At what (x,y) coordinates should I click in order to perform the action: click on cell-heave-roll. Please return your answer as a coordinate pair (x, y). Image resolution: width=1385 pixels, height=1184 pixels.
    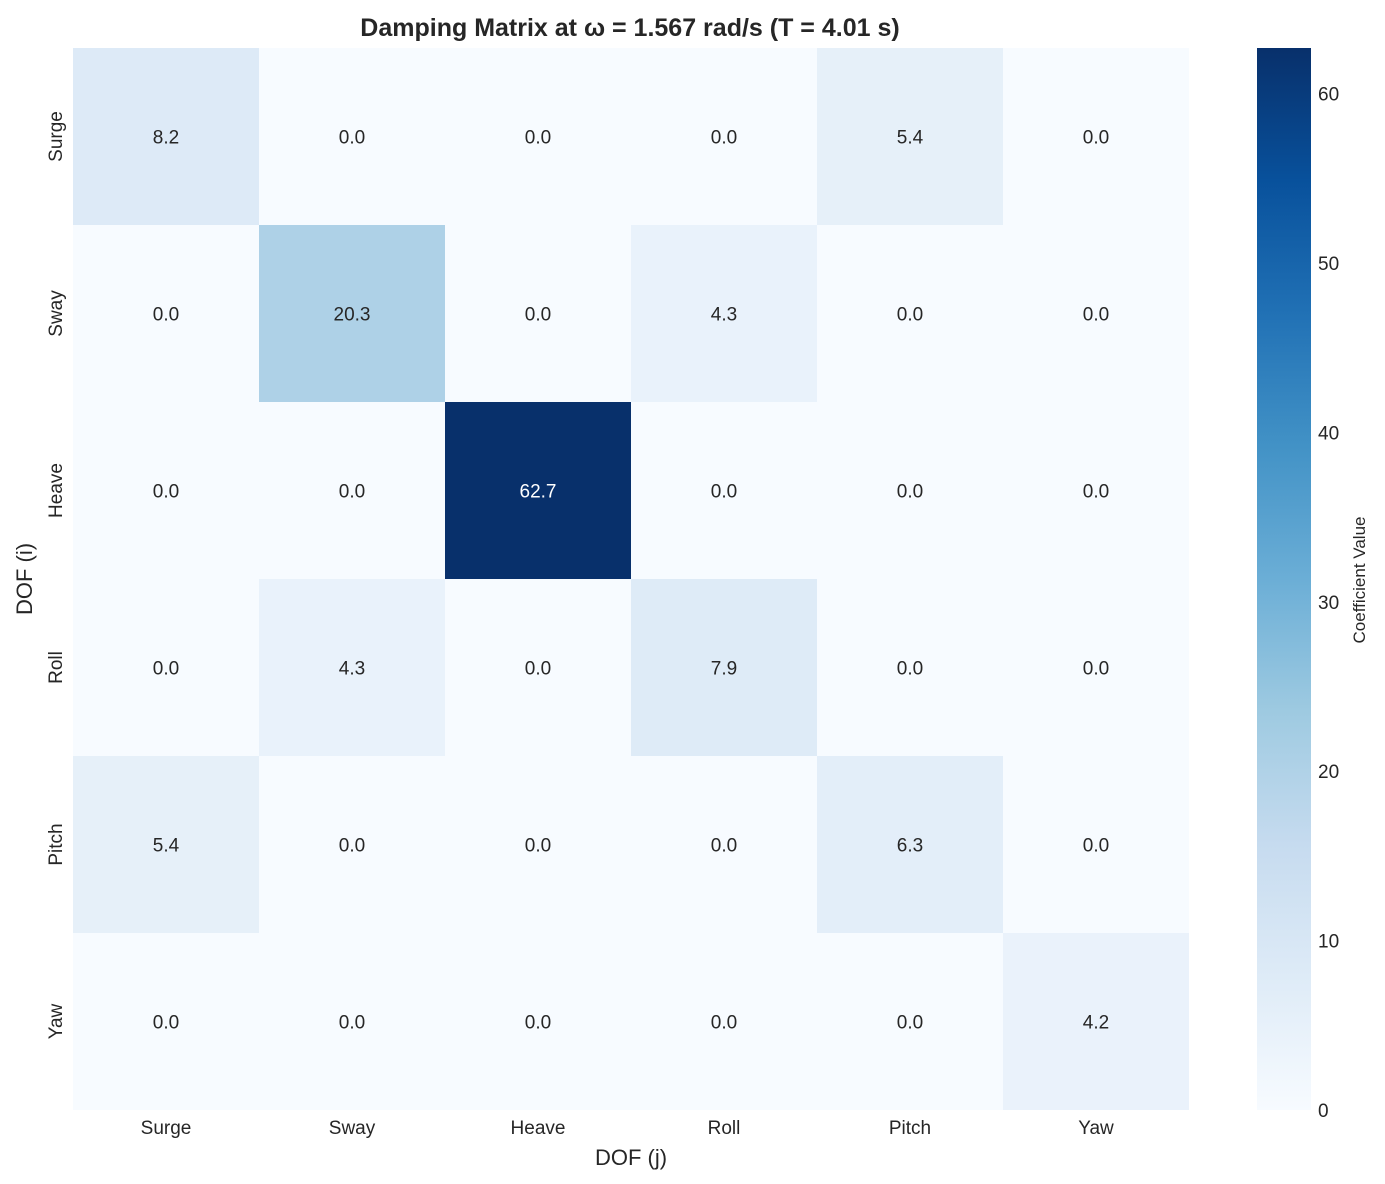
    Looking at the image, I should click on (724, 490).